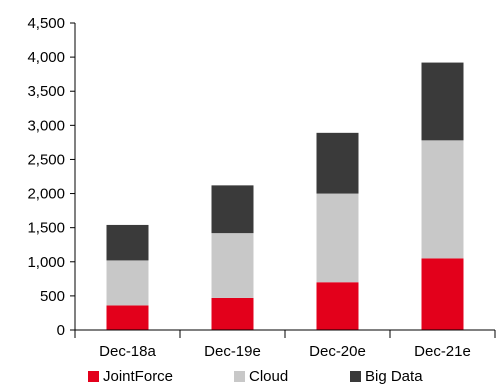  Describe the element at coordinates (337, 163) in the screenshot. I see `bar-big-data-dec-20e` at that location.